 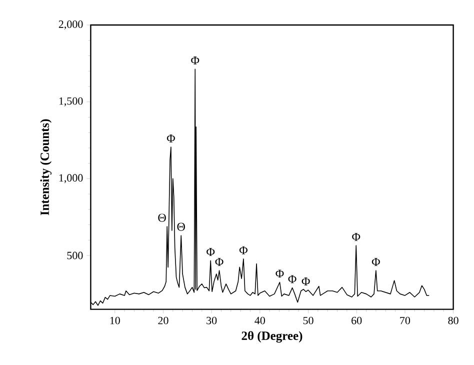 What do you see at coordinates (211, 320) in the screenshot?
I see `x-tick-label: 30` at bounding box center [211, 320].